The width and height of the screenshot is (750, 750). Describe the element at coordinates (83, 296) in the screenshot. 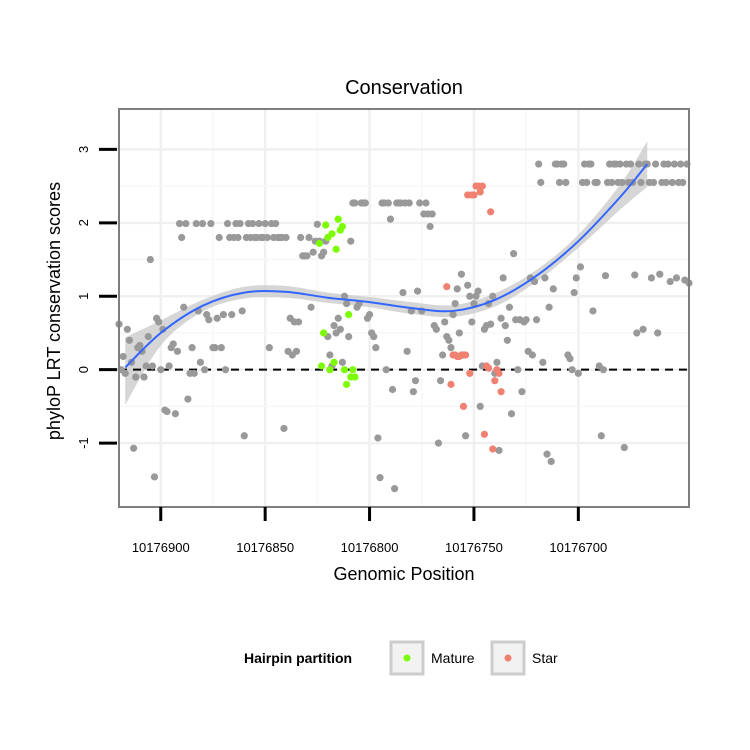

I see `y-tick-label: 1` at that location.